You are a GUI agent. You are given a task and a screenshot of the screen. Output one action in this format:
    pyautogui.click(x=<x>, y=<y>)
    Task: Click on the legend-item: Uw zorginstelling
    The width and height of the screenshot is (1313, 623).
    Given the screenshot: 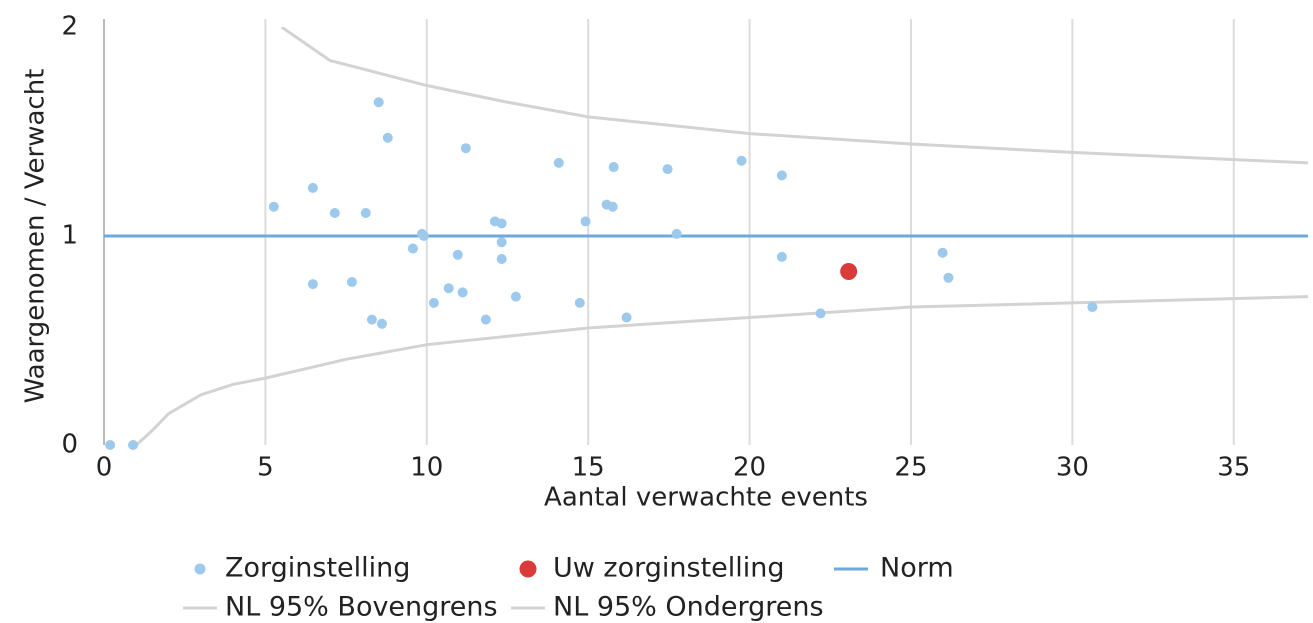 What is the action you would take?
    pyautogui.click(x=652, y=568)
    